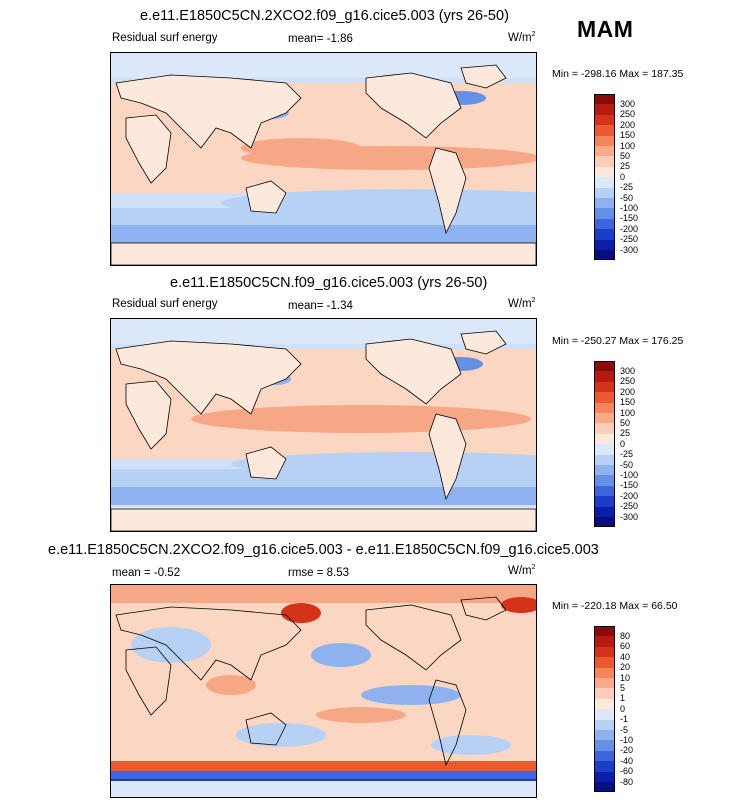 The image size is (733, 803). I want to click on colorbar-tick-label: -1, so click(624, 719).